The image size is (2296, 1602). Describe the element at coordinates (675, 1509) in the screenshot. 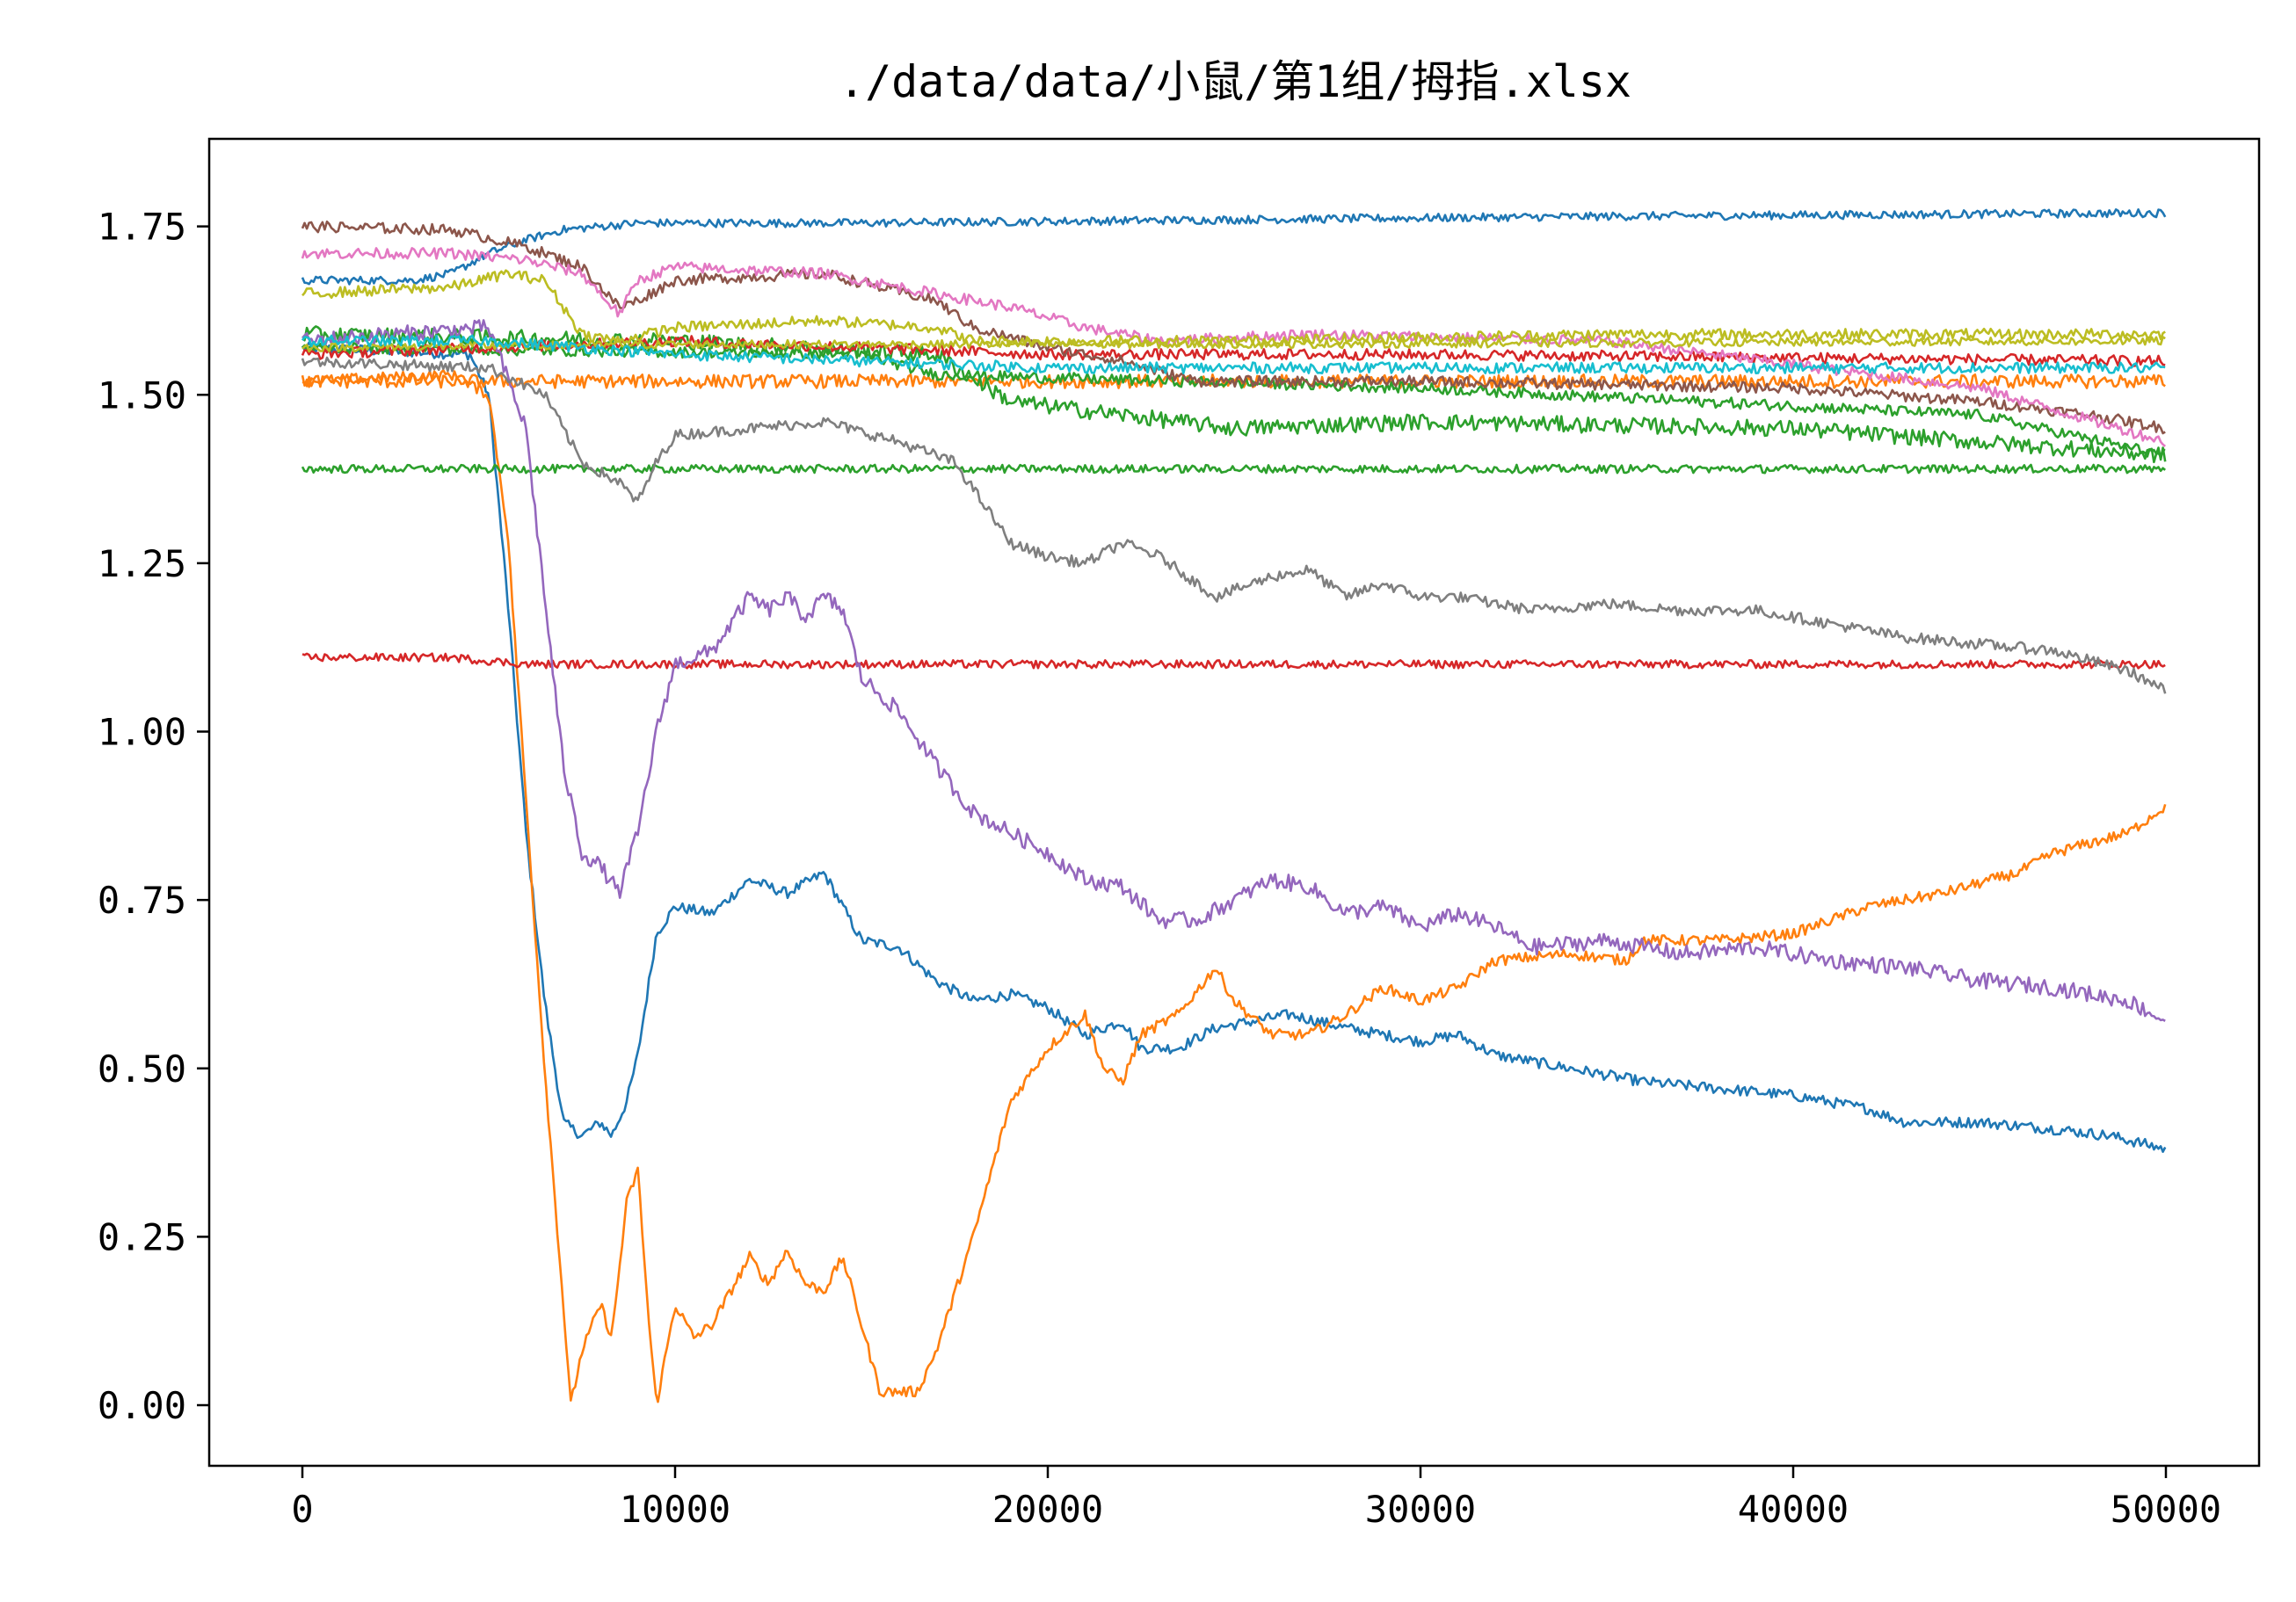

I see `x-tick-label: 10000` at that location.